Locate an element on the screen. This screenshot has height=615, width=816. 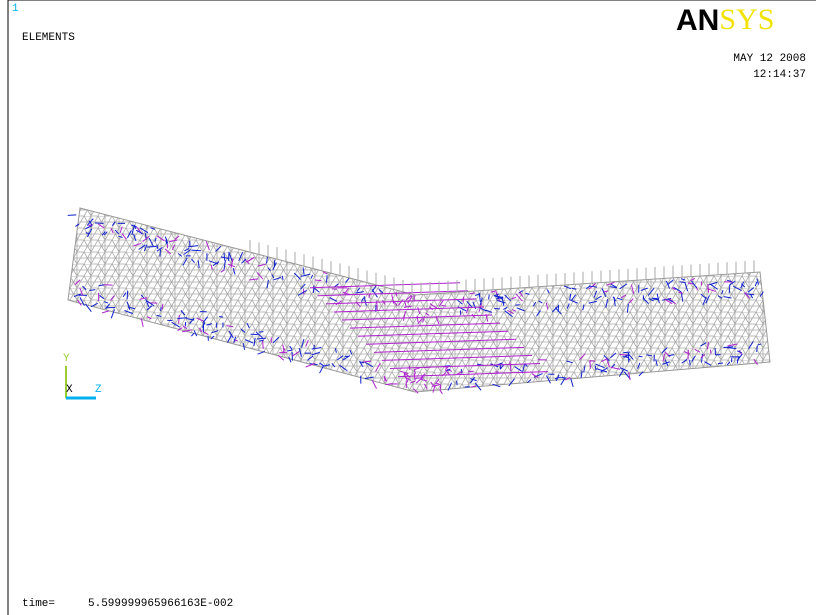
time-label: time= is located at coordinates (38, 604).